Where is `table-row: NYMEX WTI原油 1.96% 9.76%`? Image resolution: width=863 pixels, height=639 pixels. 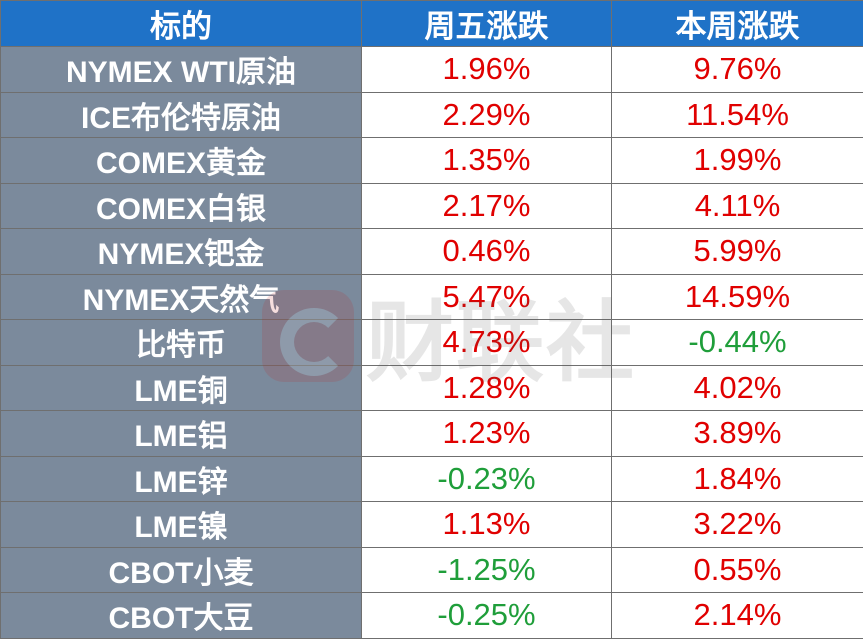
table-row: NYMEX WTI原油 1.96% 9.76% is located at coordinates (432, 70).